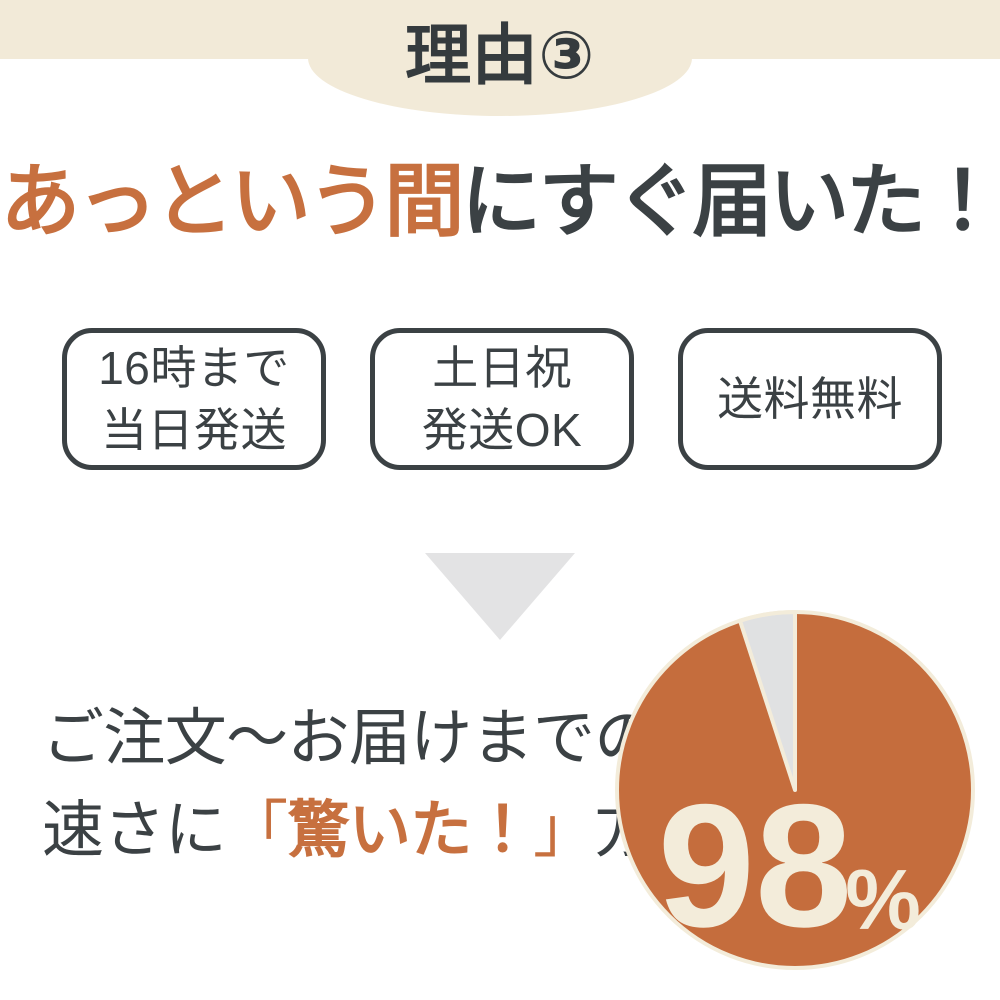 The width and height of the screenshot is (1000, 1000). I want to click on stat-close-bracket: 」, so click(564, 830).